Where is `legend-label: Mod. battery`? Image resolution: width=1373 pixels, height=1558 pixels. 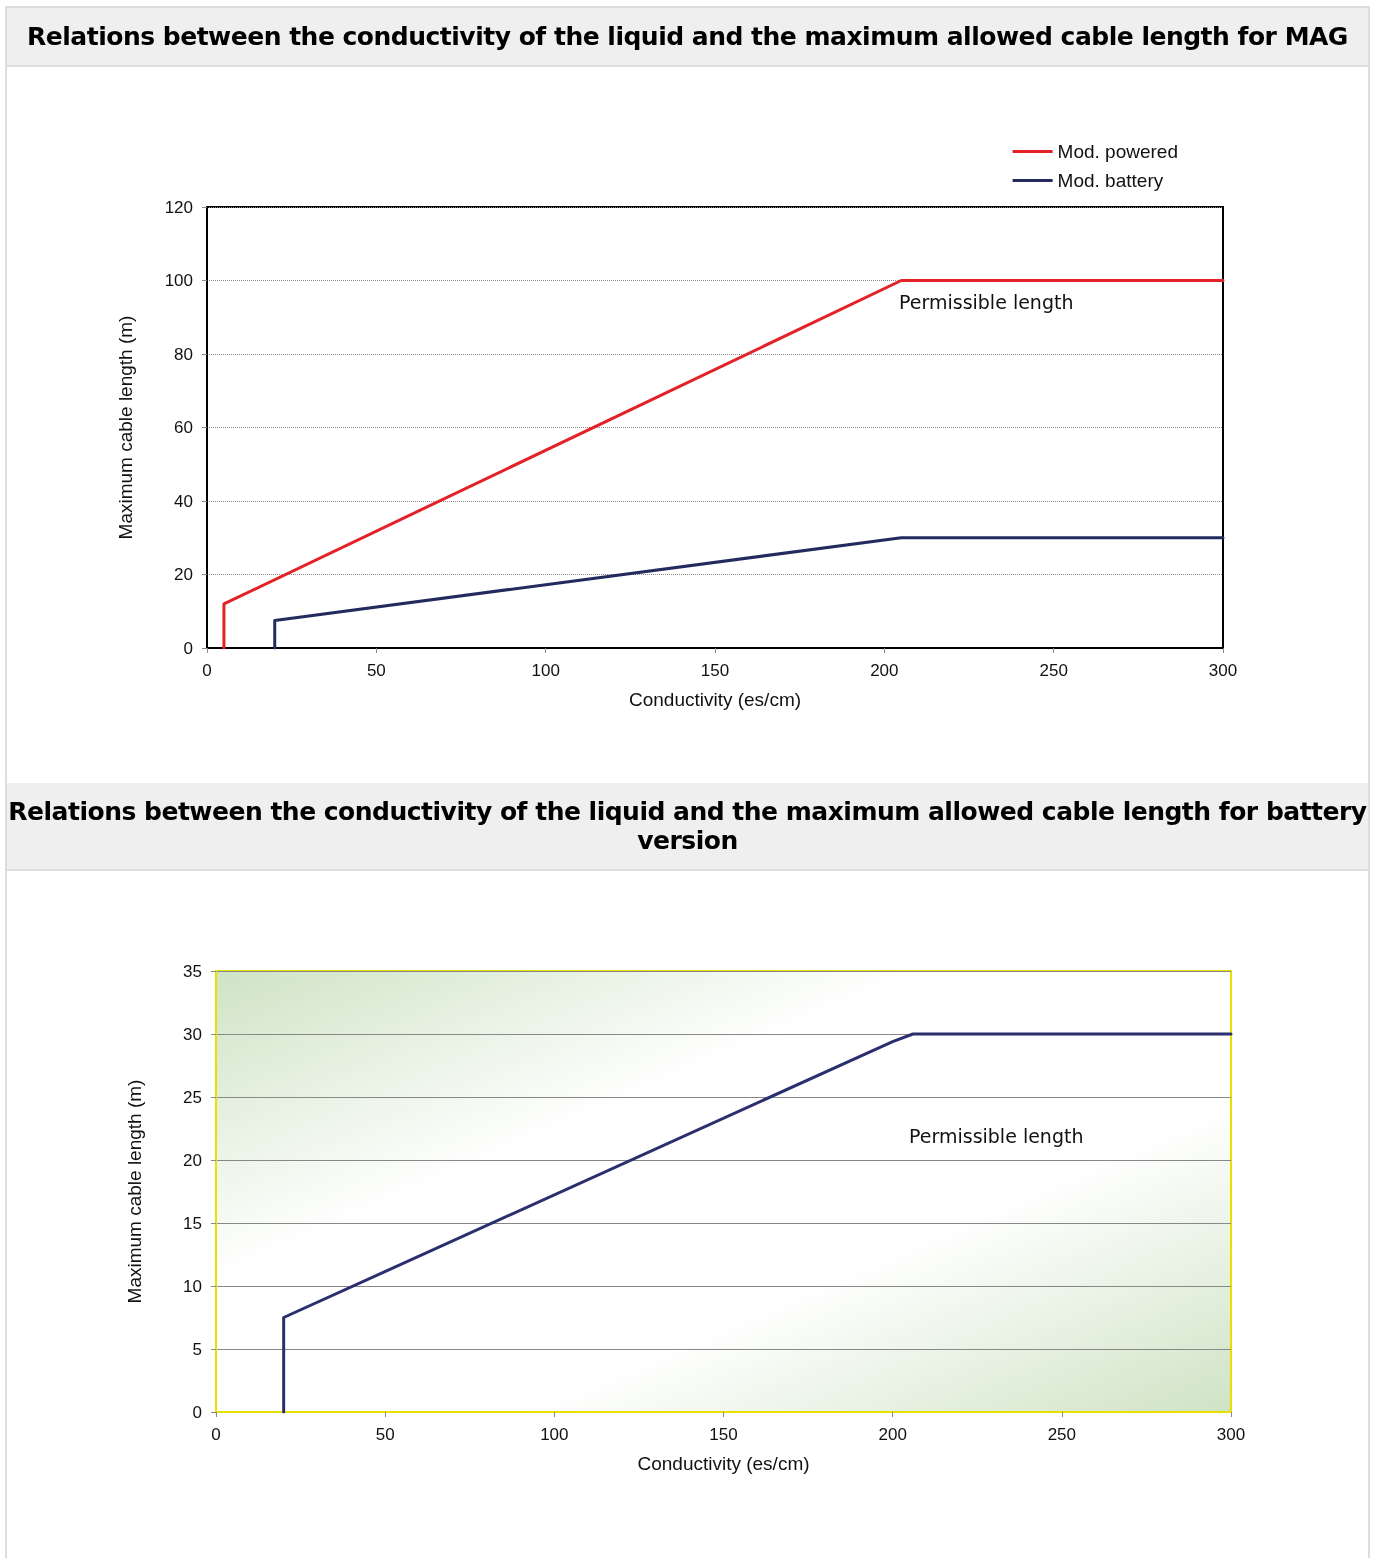 legend-label: Mod. battery is located at coordinates (1110, 180).